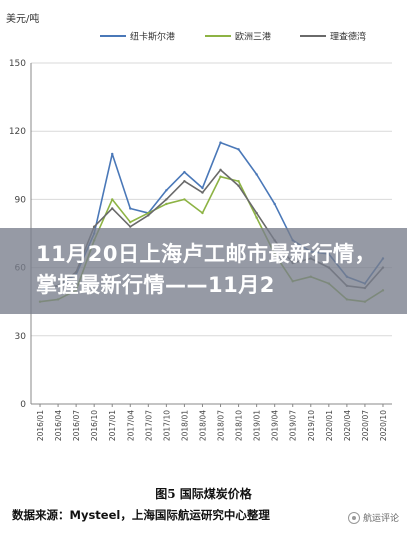 This screenshot has width=407, height=540. I want to click on legend: 纽卡斯尔港 欧洲三港 理查德湾, so click(233, 37).